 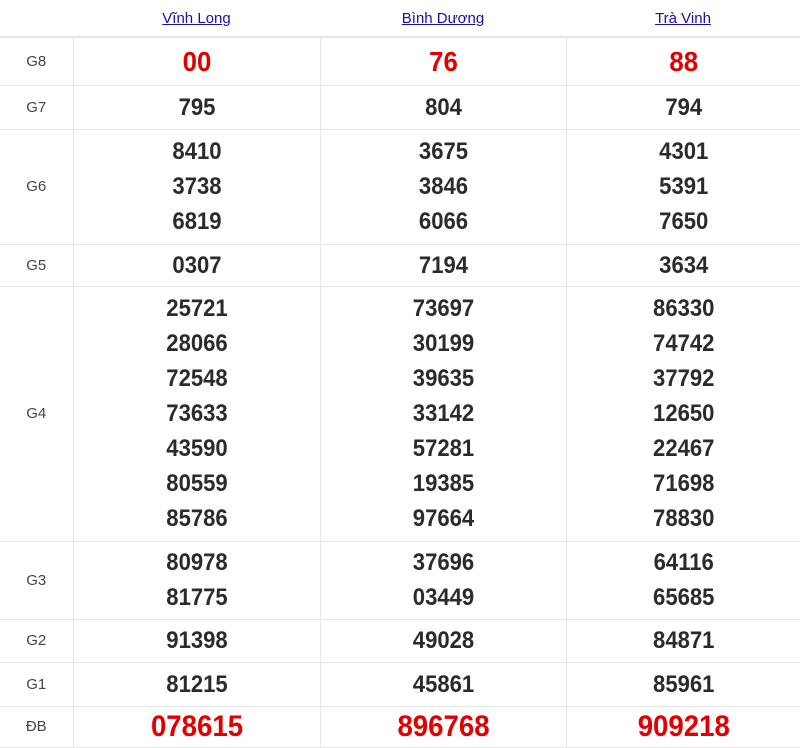 What do you see at coordinates (683, 378) in the screenshot?
I see `result-number: 37792` at bounding box center [683, 378].